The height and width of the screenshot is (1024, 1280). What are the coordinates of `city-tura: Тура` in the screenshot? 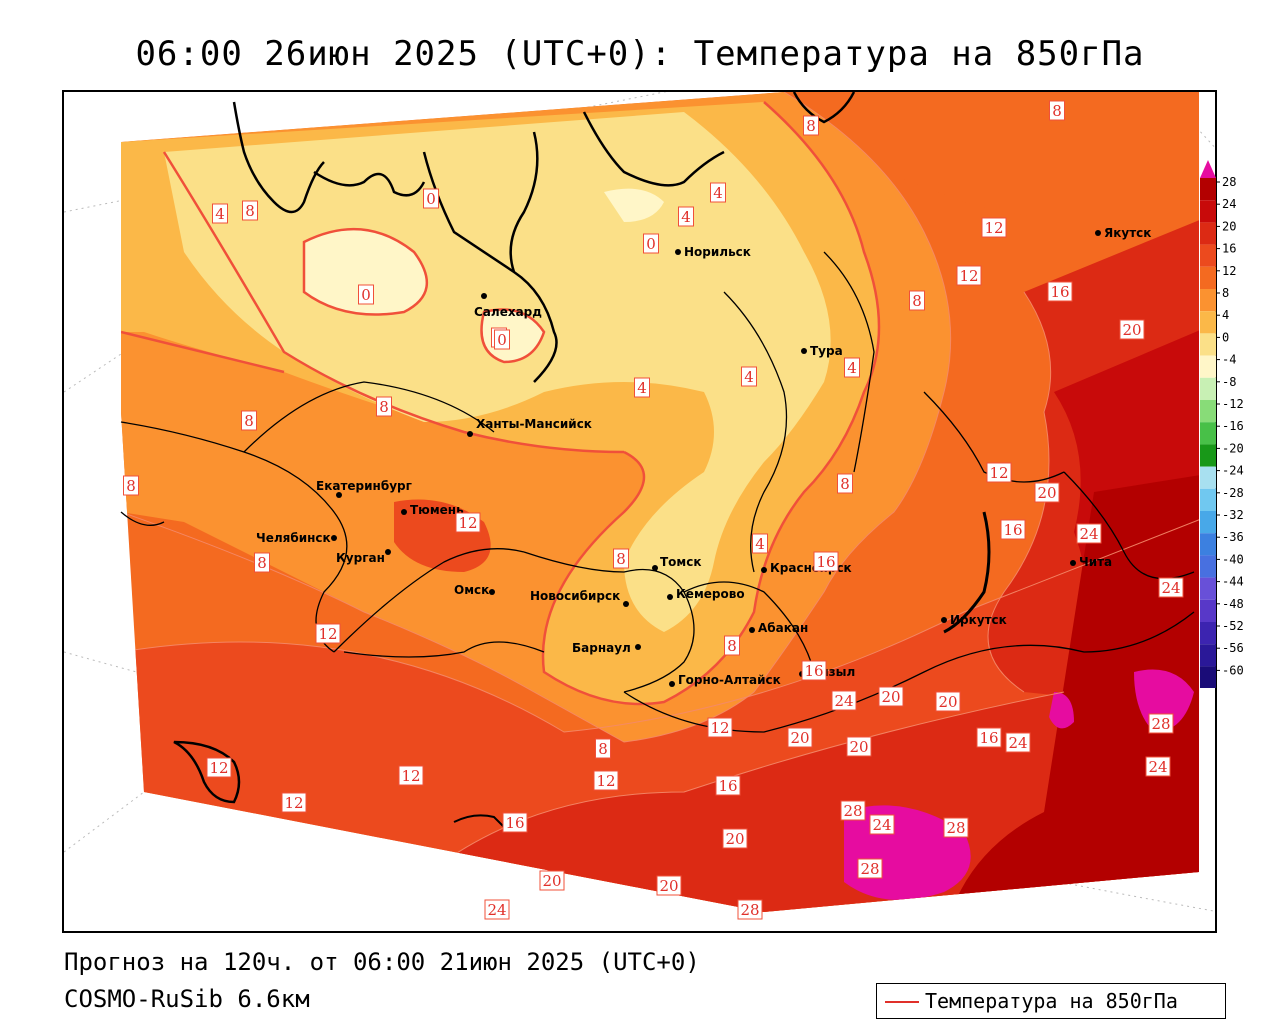 It's located at (822, 351).